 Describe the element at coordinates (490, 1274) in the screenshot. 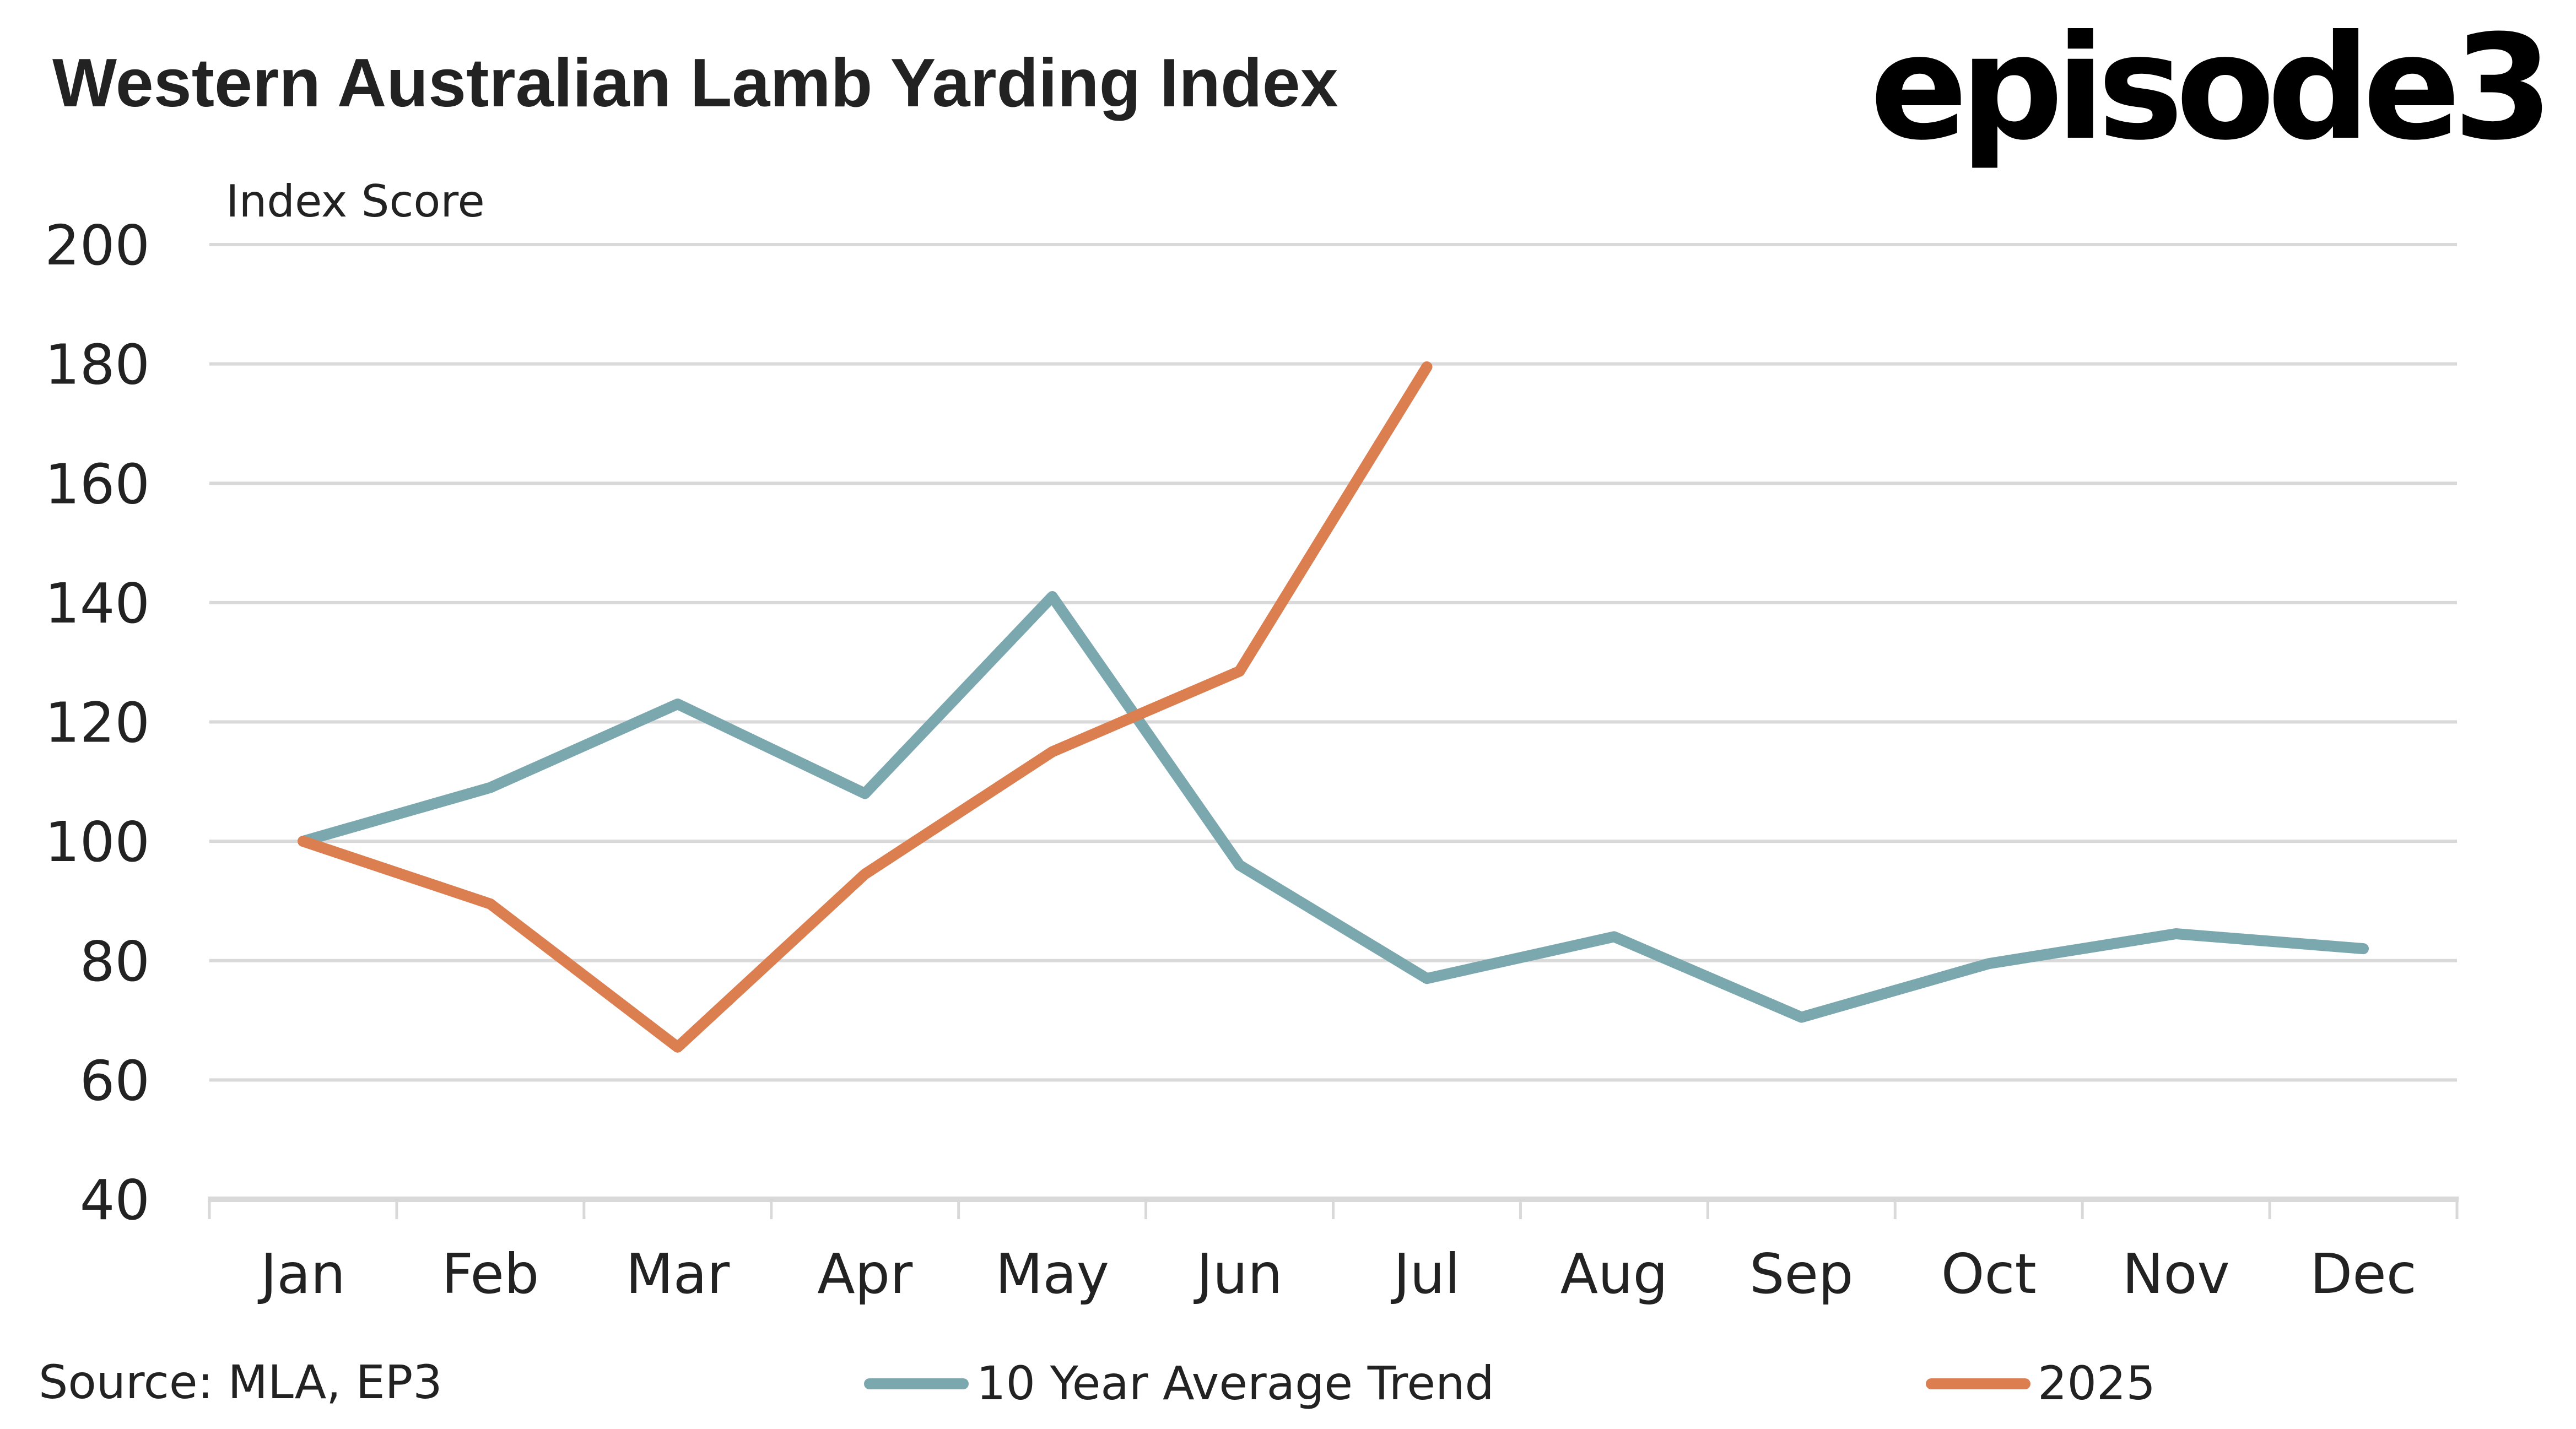

I see `x-tick-label-feb: Feb` at that location.